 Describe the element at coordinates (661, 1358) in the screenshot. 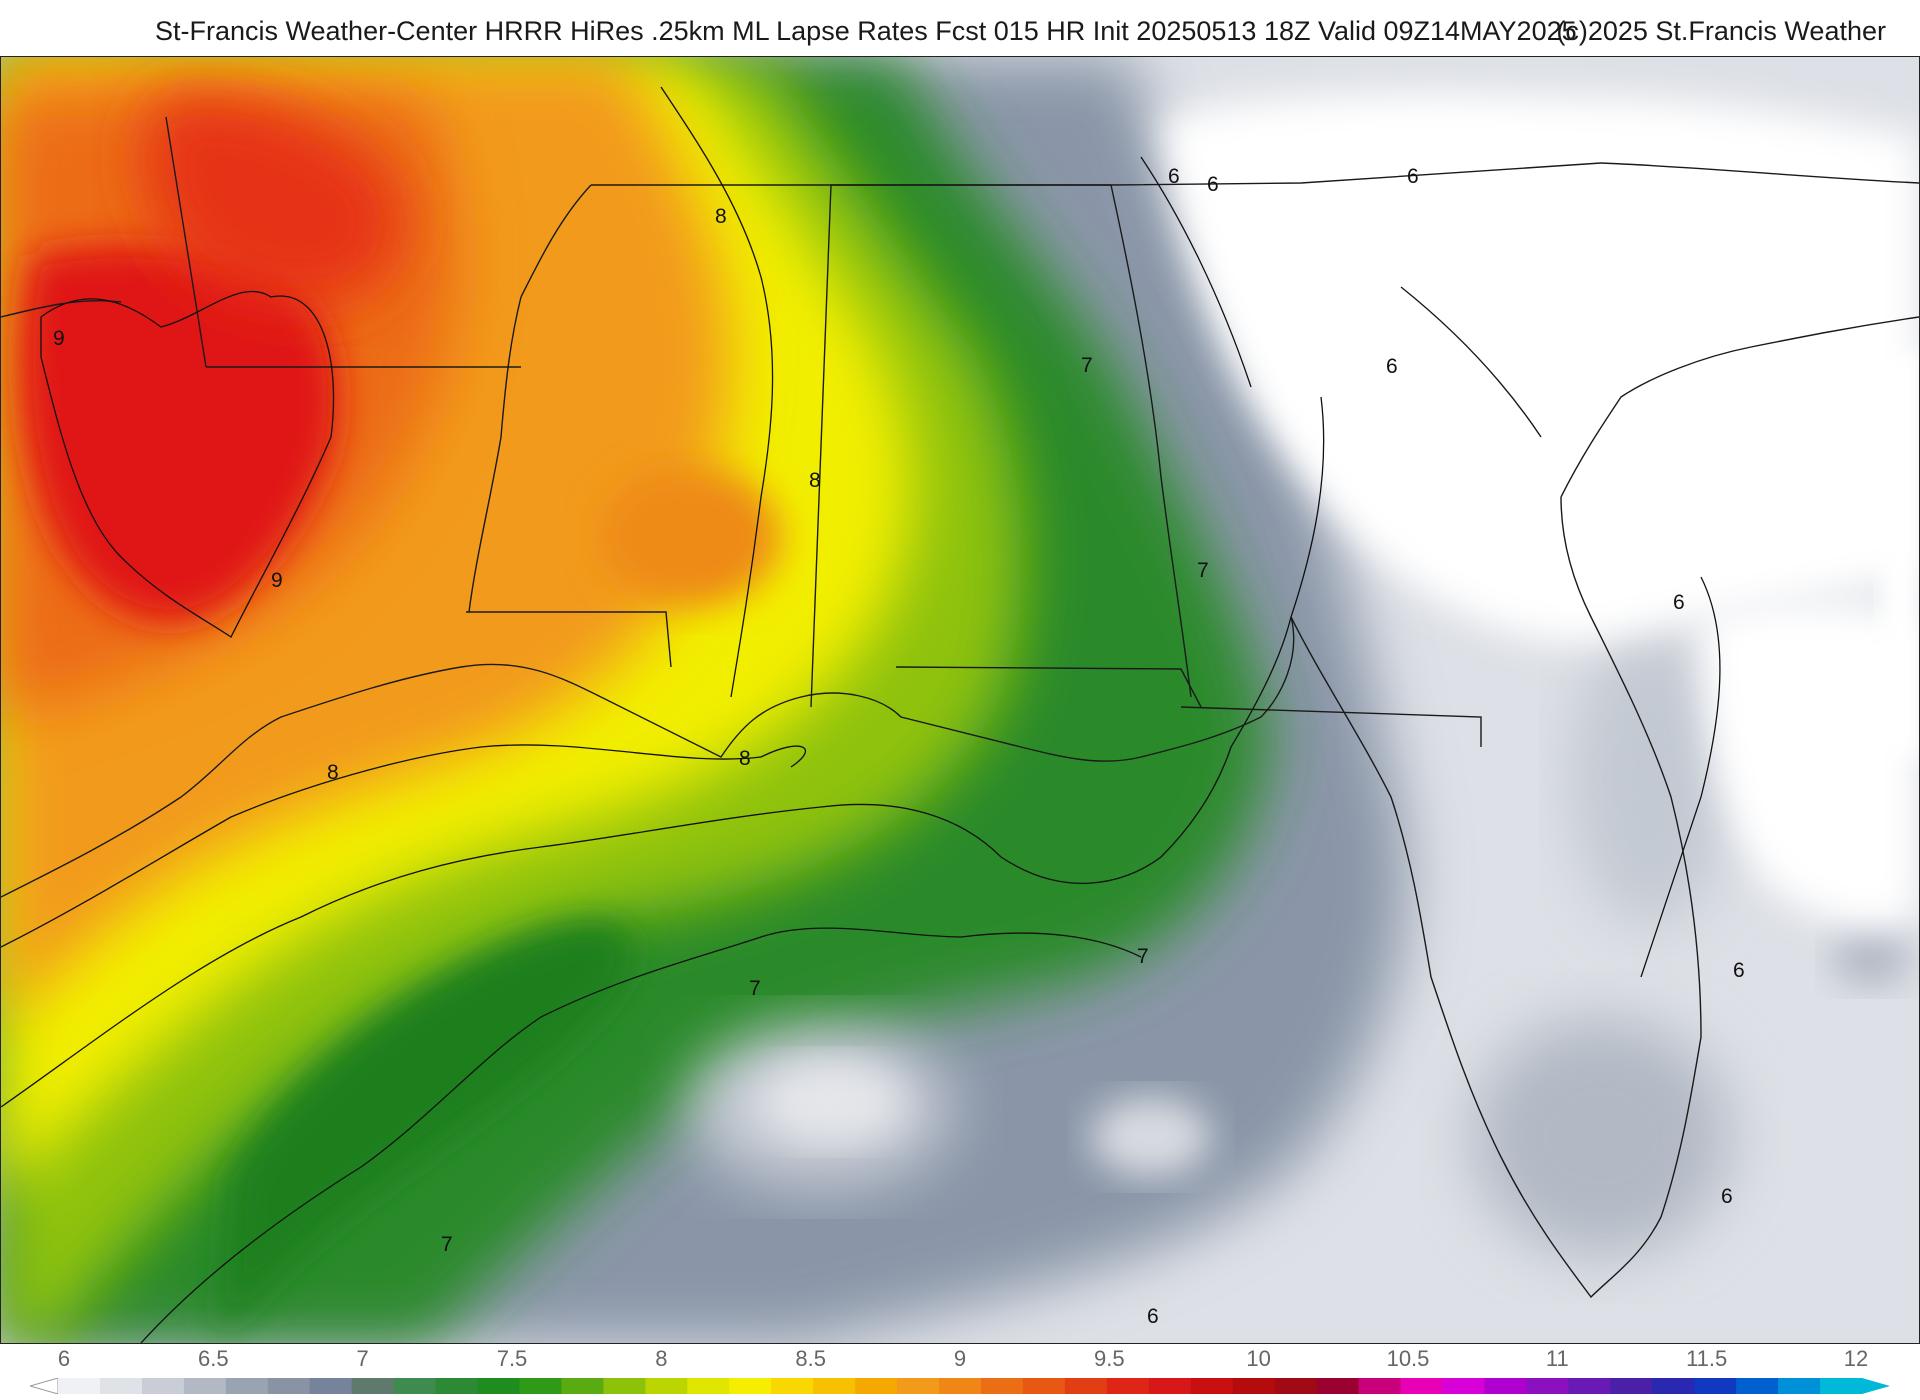

I see `colorbar-tick-label: 8` at that location.